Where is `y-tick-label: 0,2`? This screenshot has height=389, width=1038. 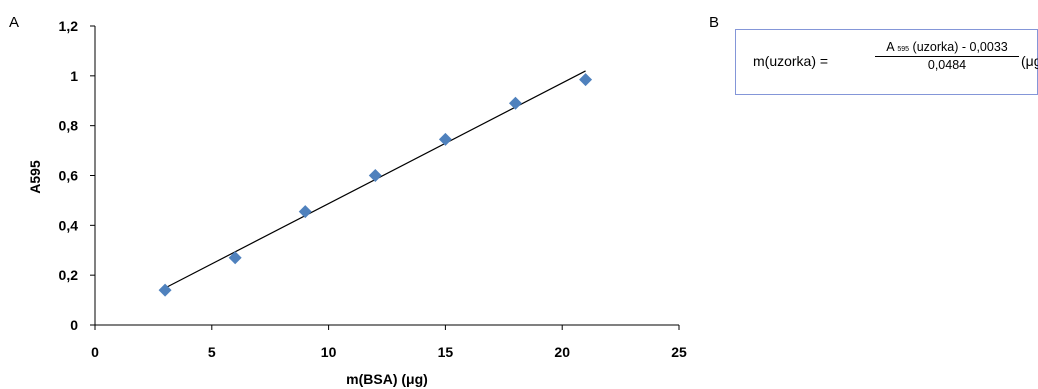
y-tick-label: 0,2 is located at coordinates (69, 275).